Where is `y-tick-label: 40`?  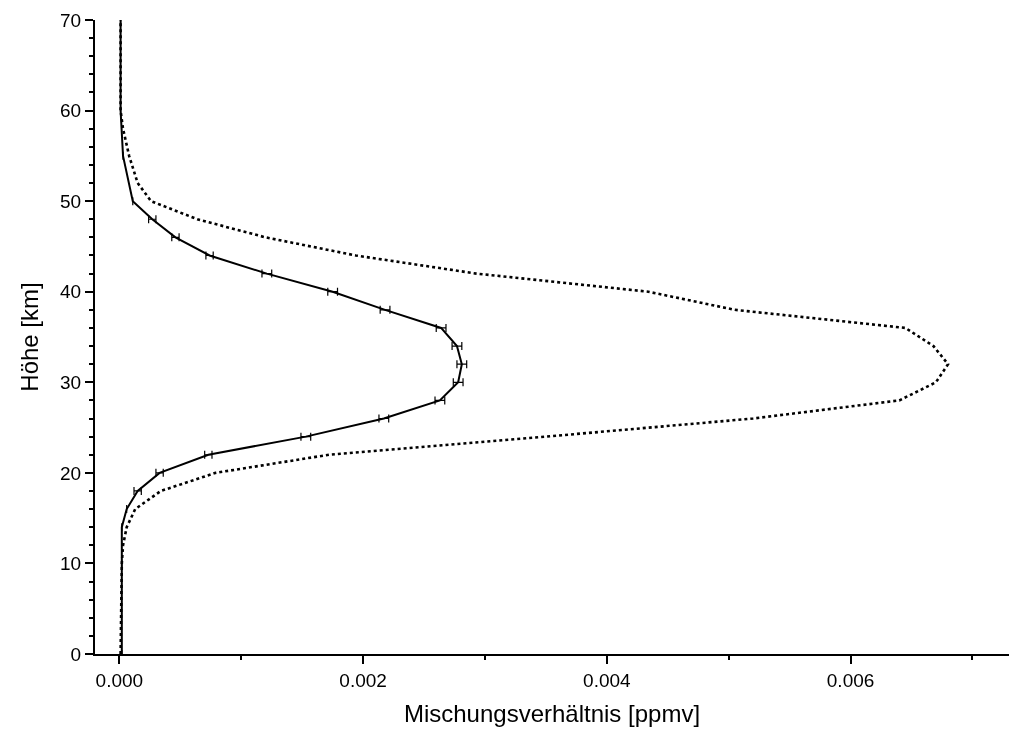
y-tick-label: 40 is located at coordinates (71, 292).